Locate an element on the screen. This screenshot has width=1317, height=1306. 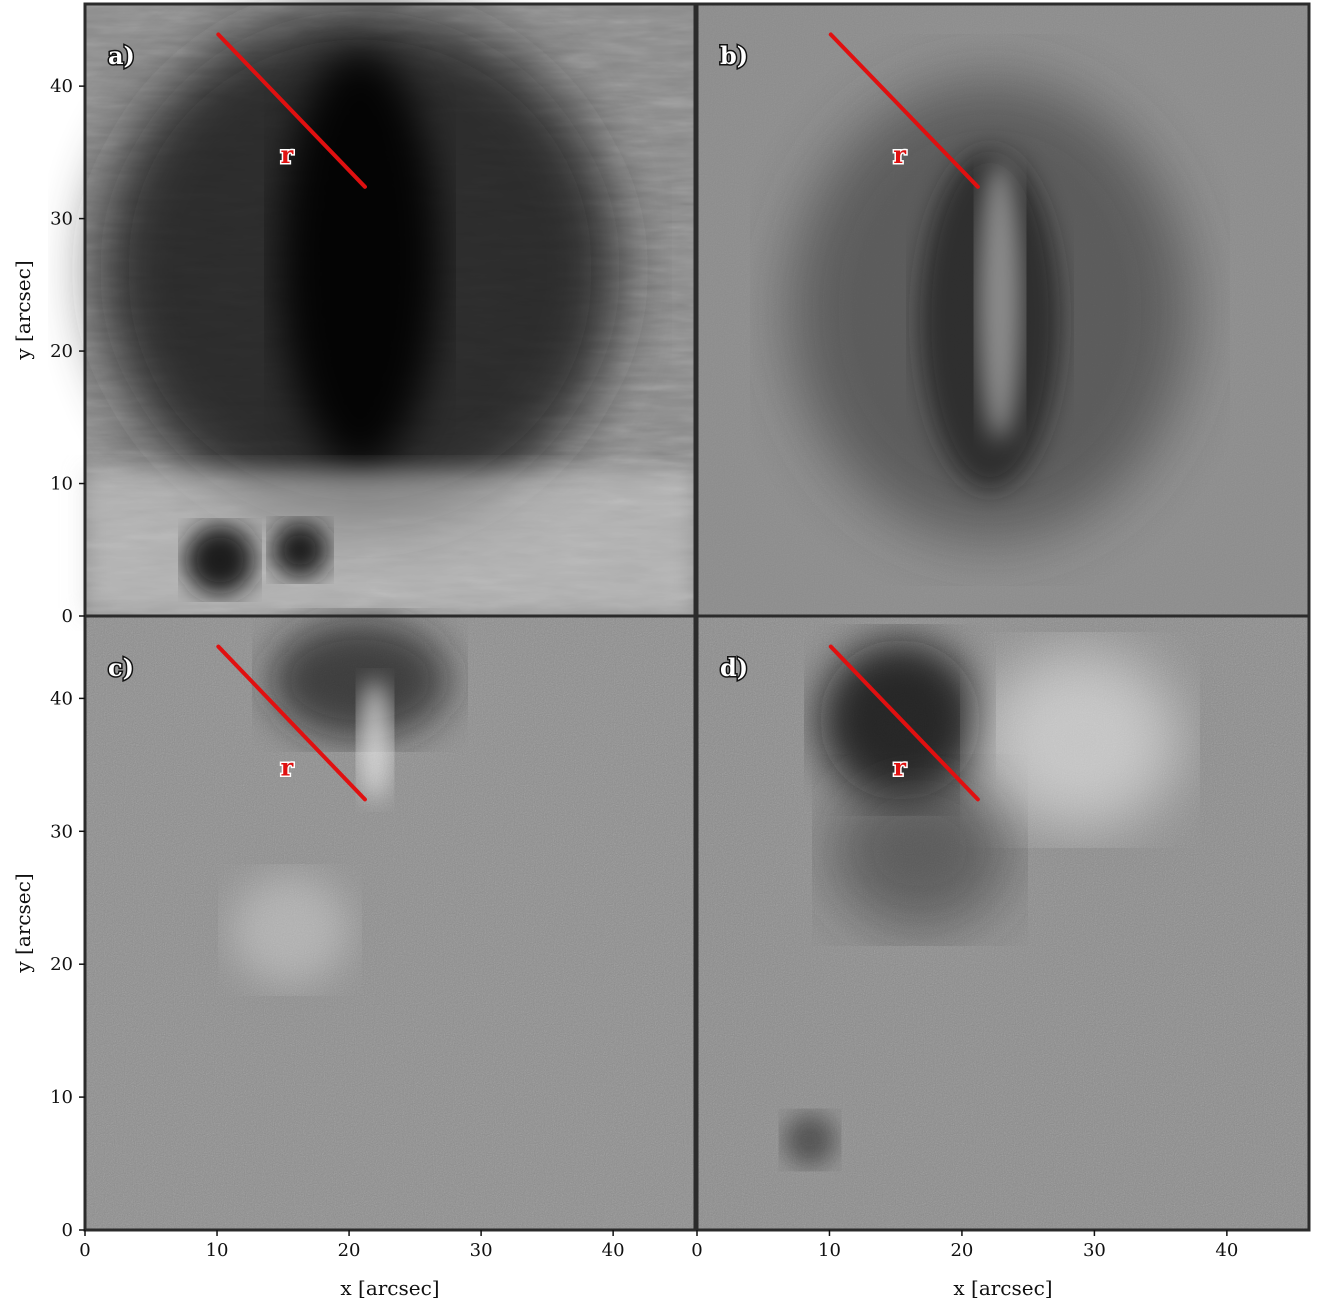
x-axis-label-right: x [arcsec] is located at coordinates (1002, 1288).